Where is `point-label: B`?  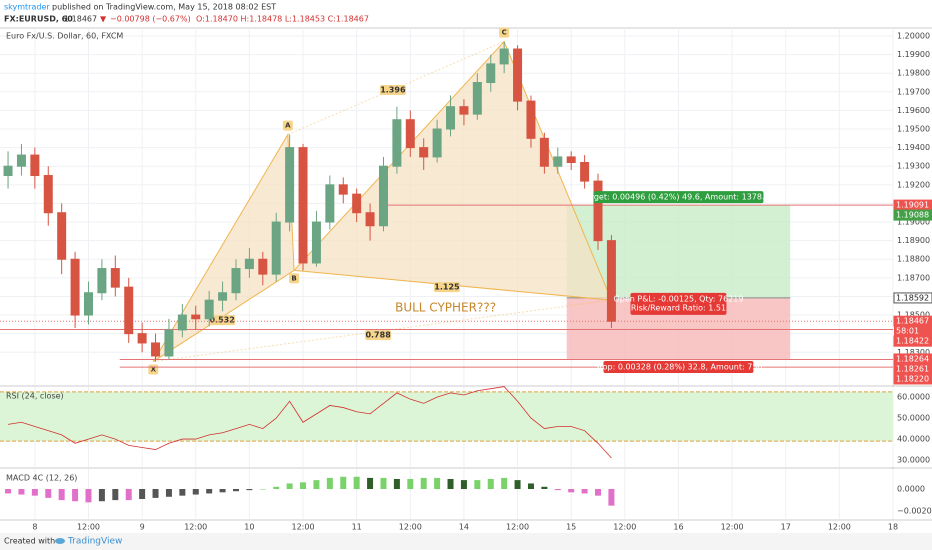 point-label: B is located at coordinates (293, 278).